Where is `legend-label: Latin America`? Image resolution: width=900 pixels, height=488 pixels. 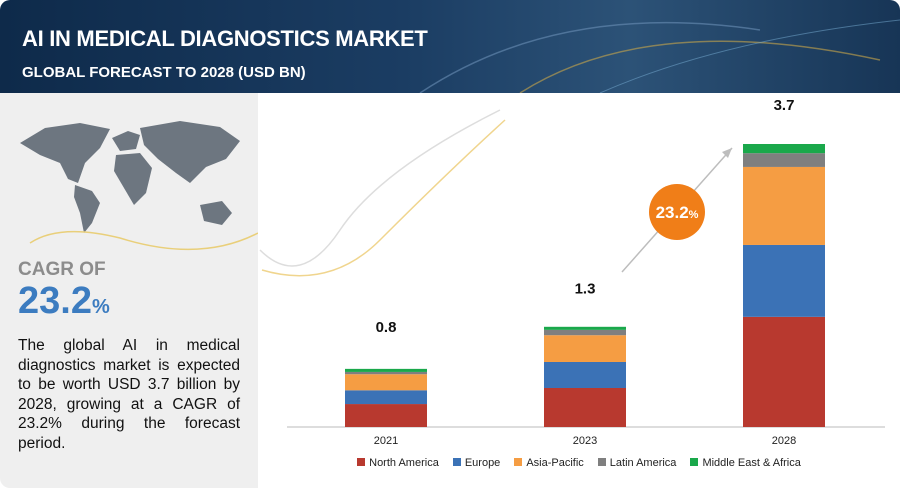
legend-label: Latin America is located at coordinates (643, 463).